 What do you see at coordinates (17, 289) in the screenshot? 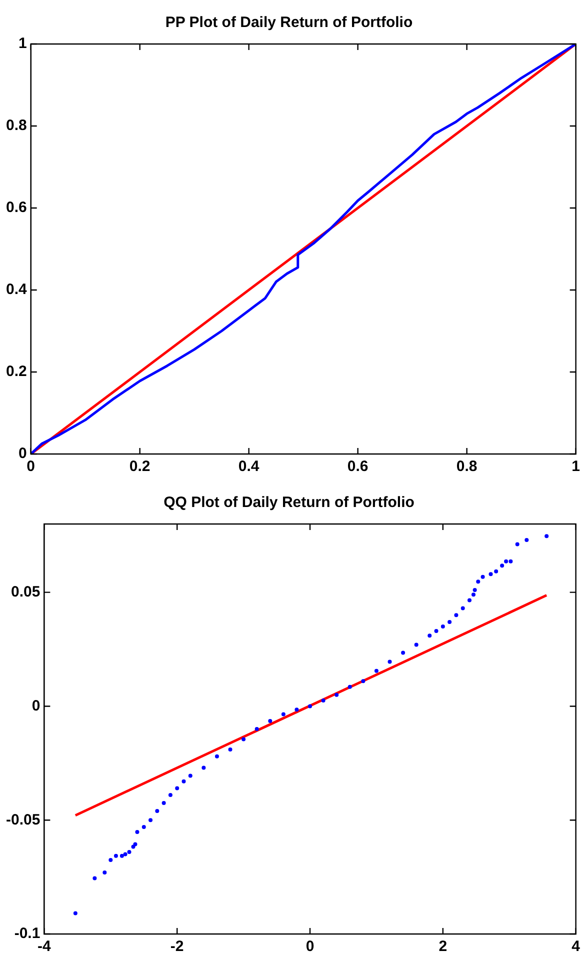
I see `y-tick-label: 0.4` at bounding box center [17, 289].